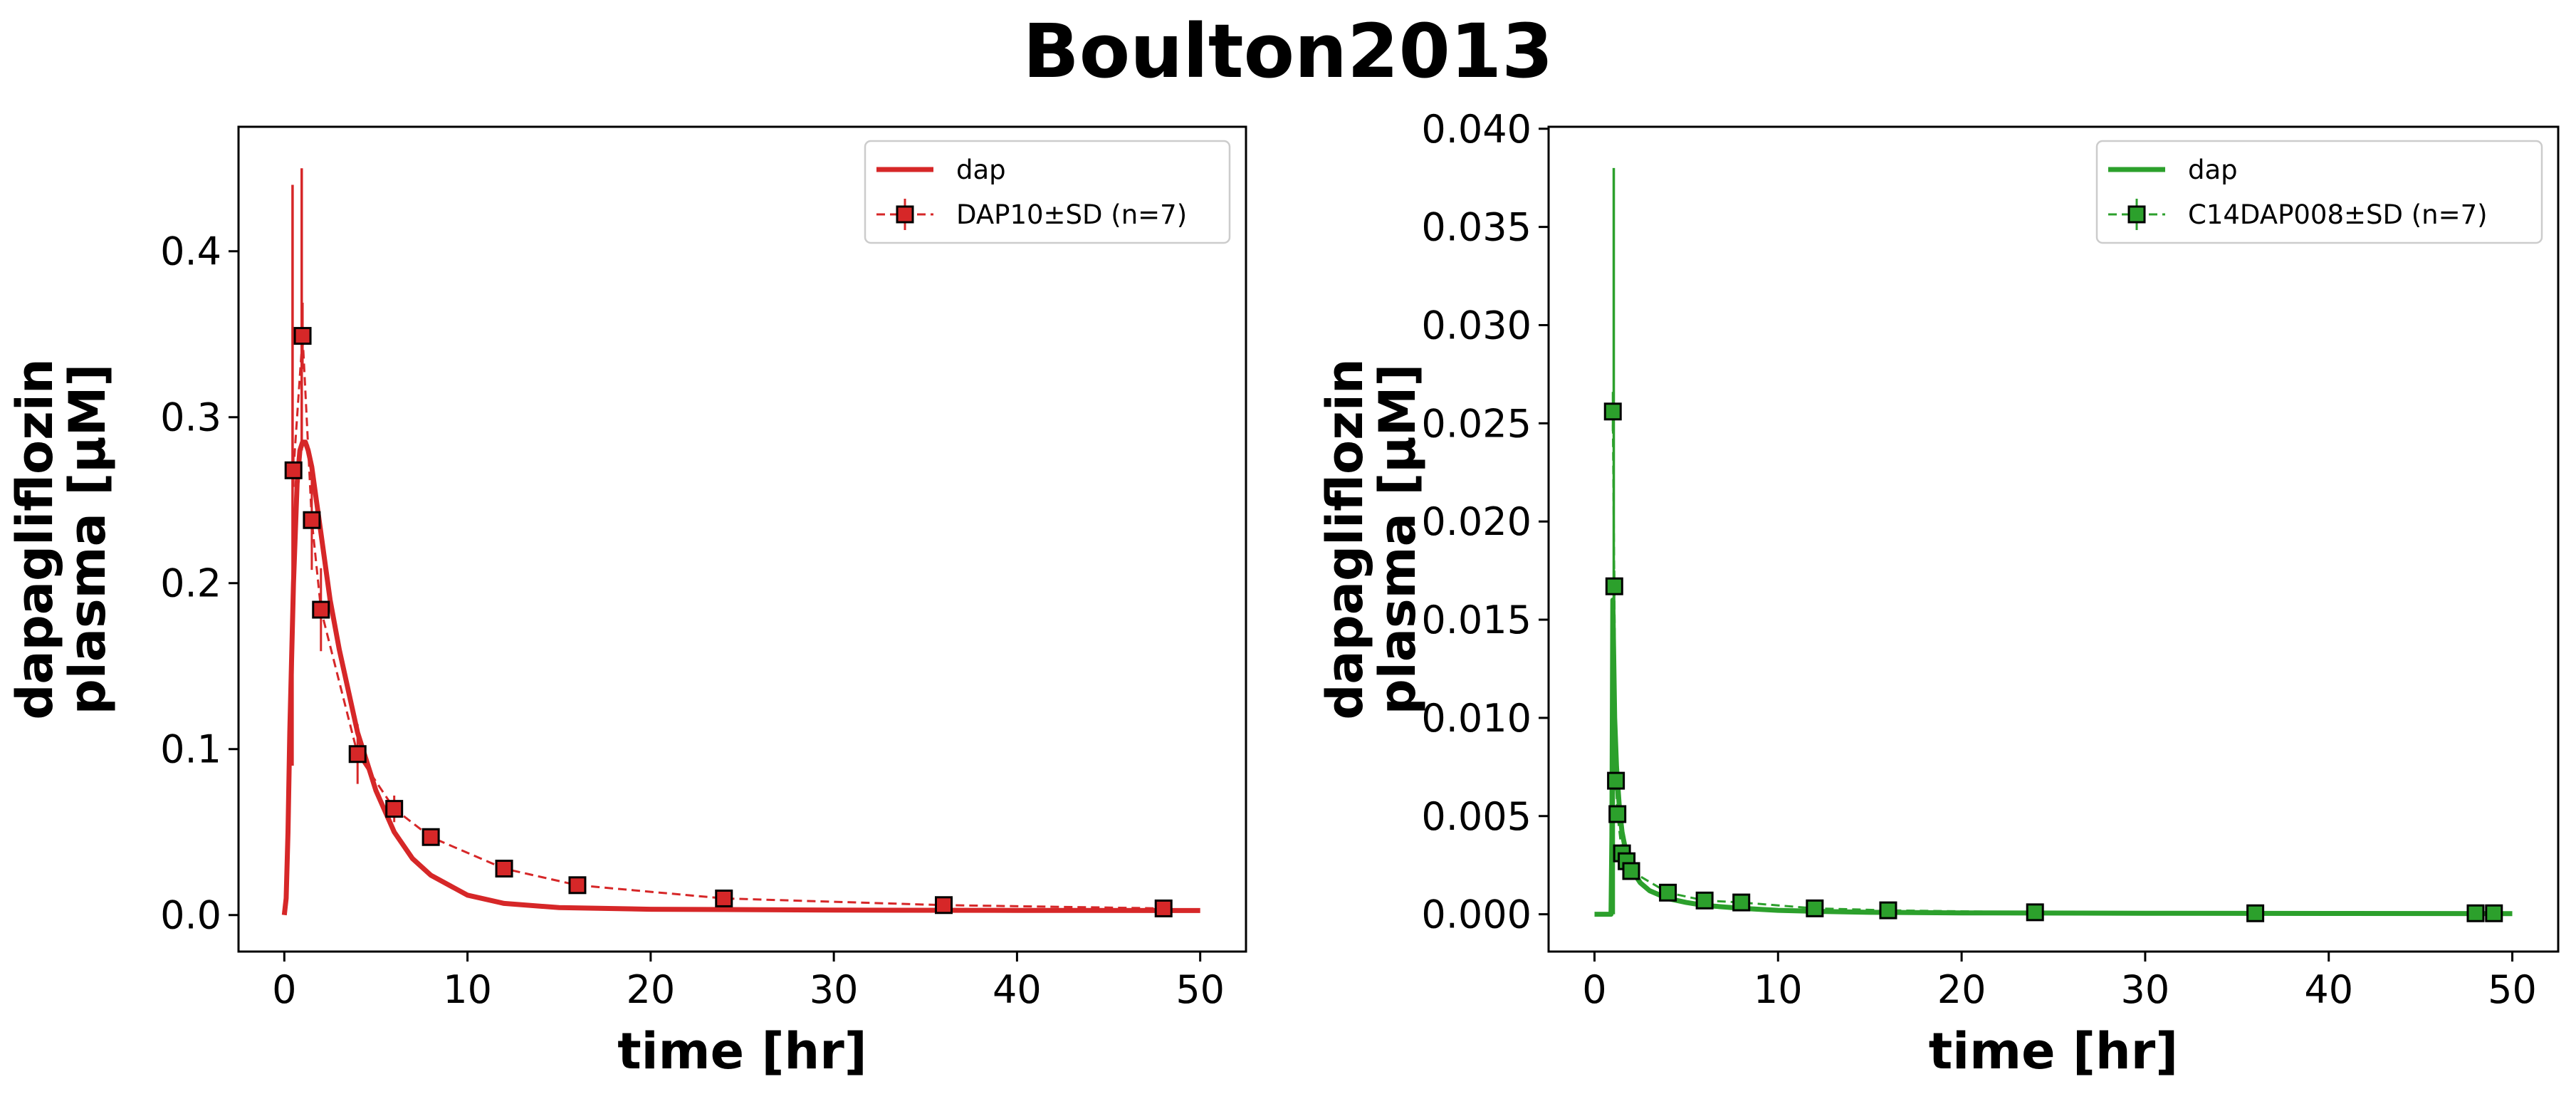  What do you see at coordinates (1476, 424) in the screenshot?
I see `y-tick-label: 0.025` at bounding box center [1476, 424].